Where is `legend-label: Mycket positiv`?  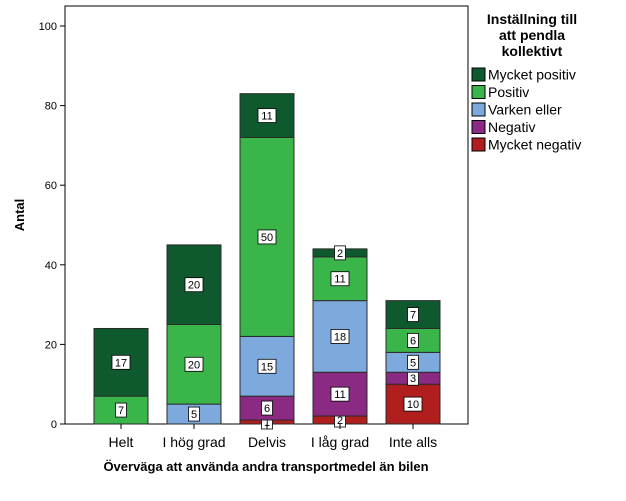 legend-label: Mycket positiv is located at coordinates (532, 75).